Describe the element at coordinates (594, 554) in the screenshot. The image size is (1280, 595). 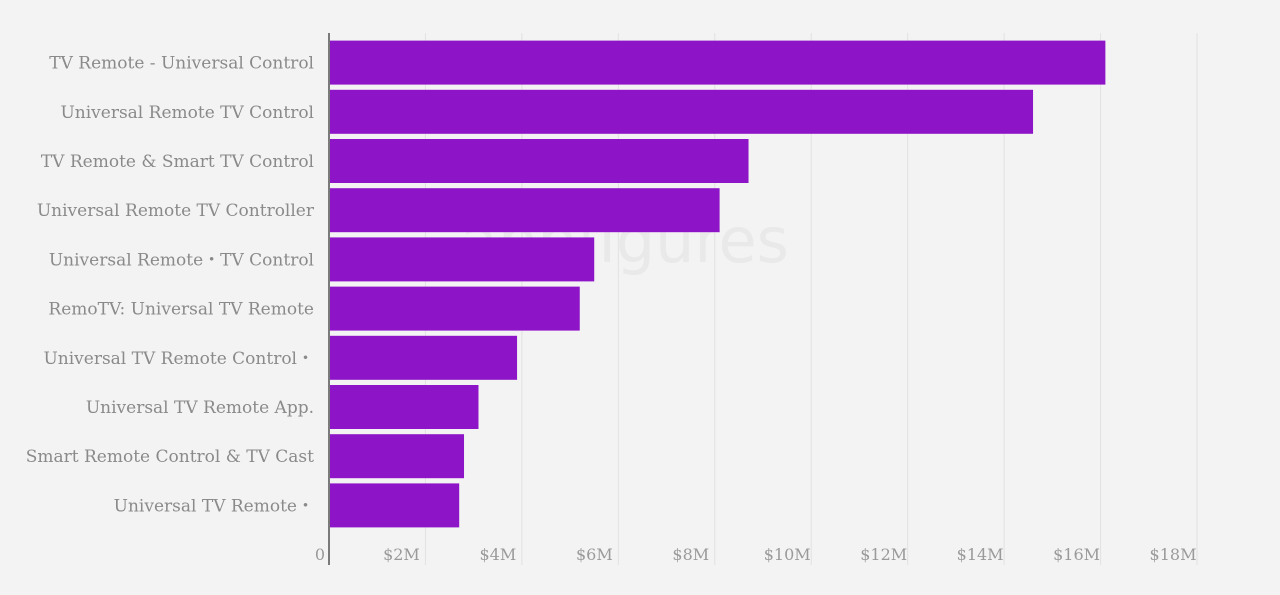
I see `x-tick-label: $6M` at that location.